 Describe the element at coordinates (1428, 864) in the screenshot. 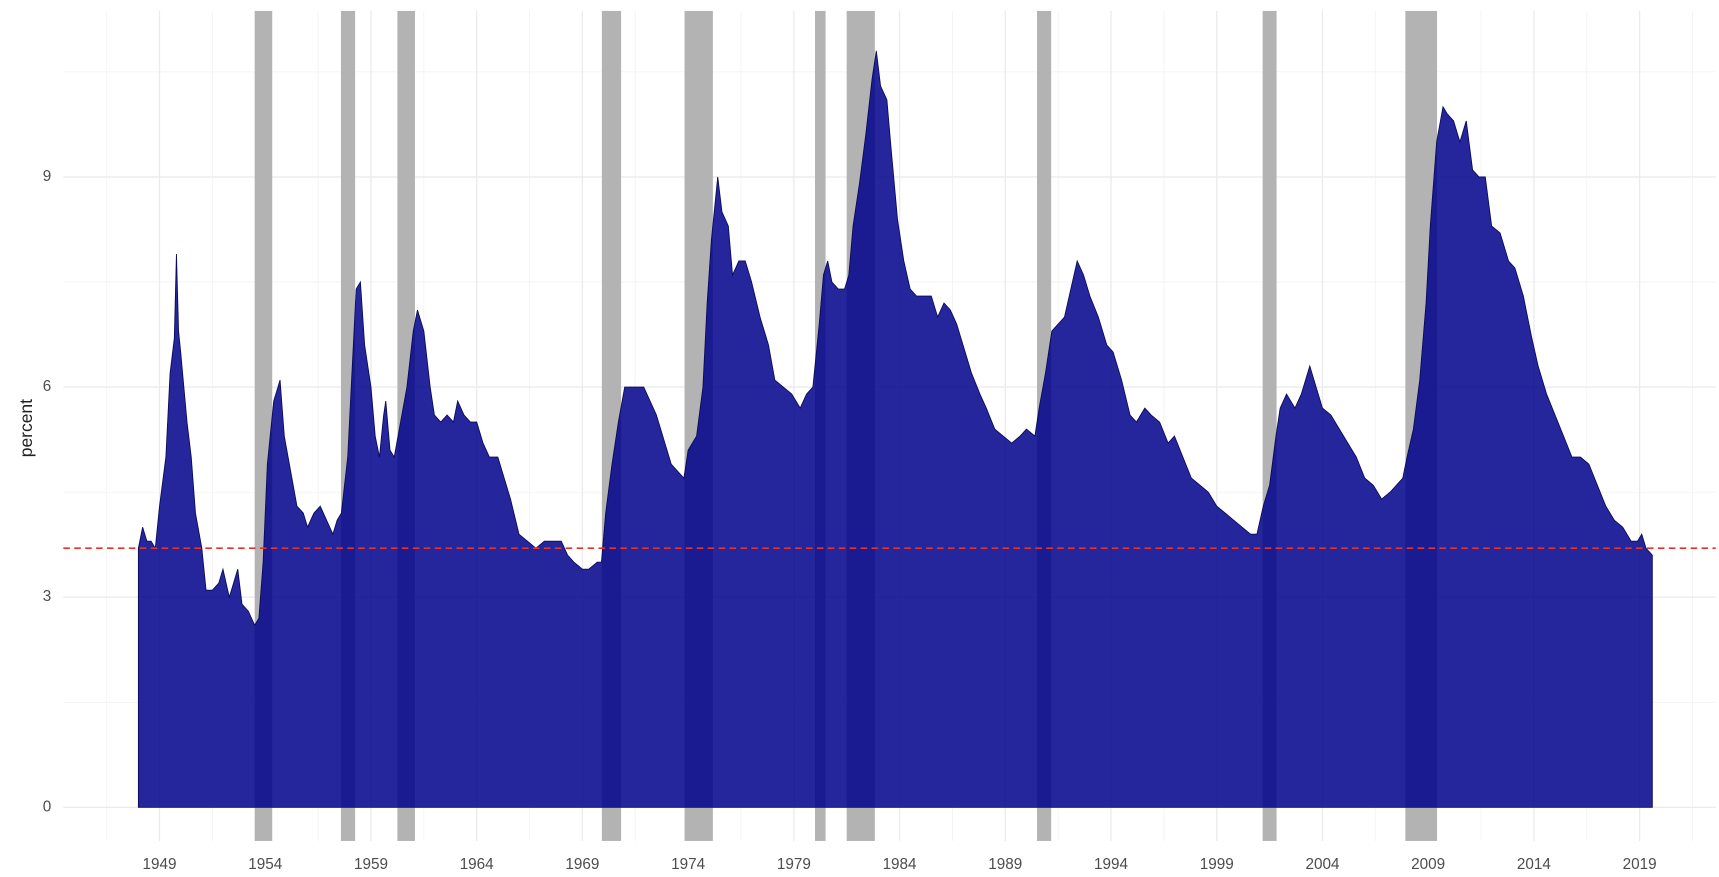

I see `x-tick-label: 2009` at that location.